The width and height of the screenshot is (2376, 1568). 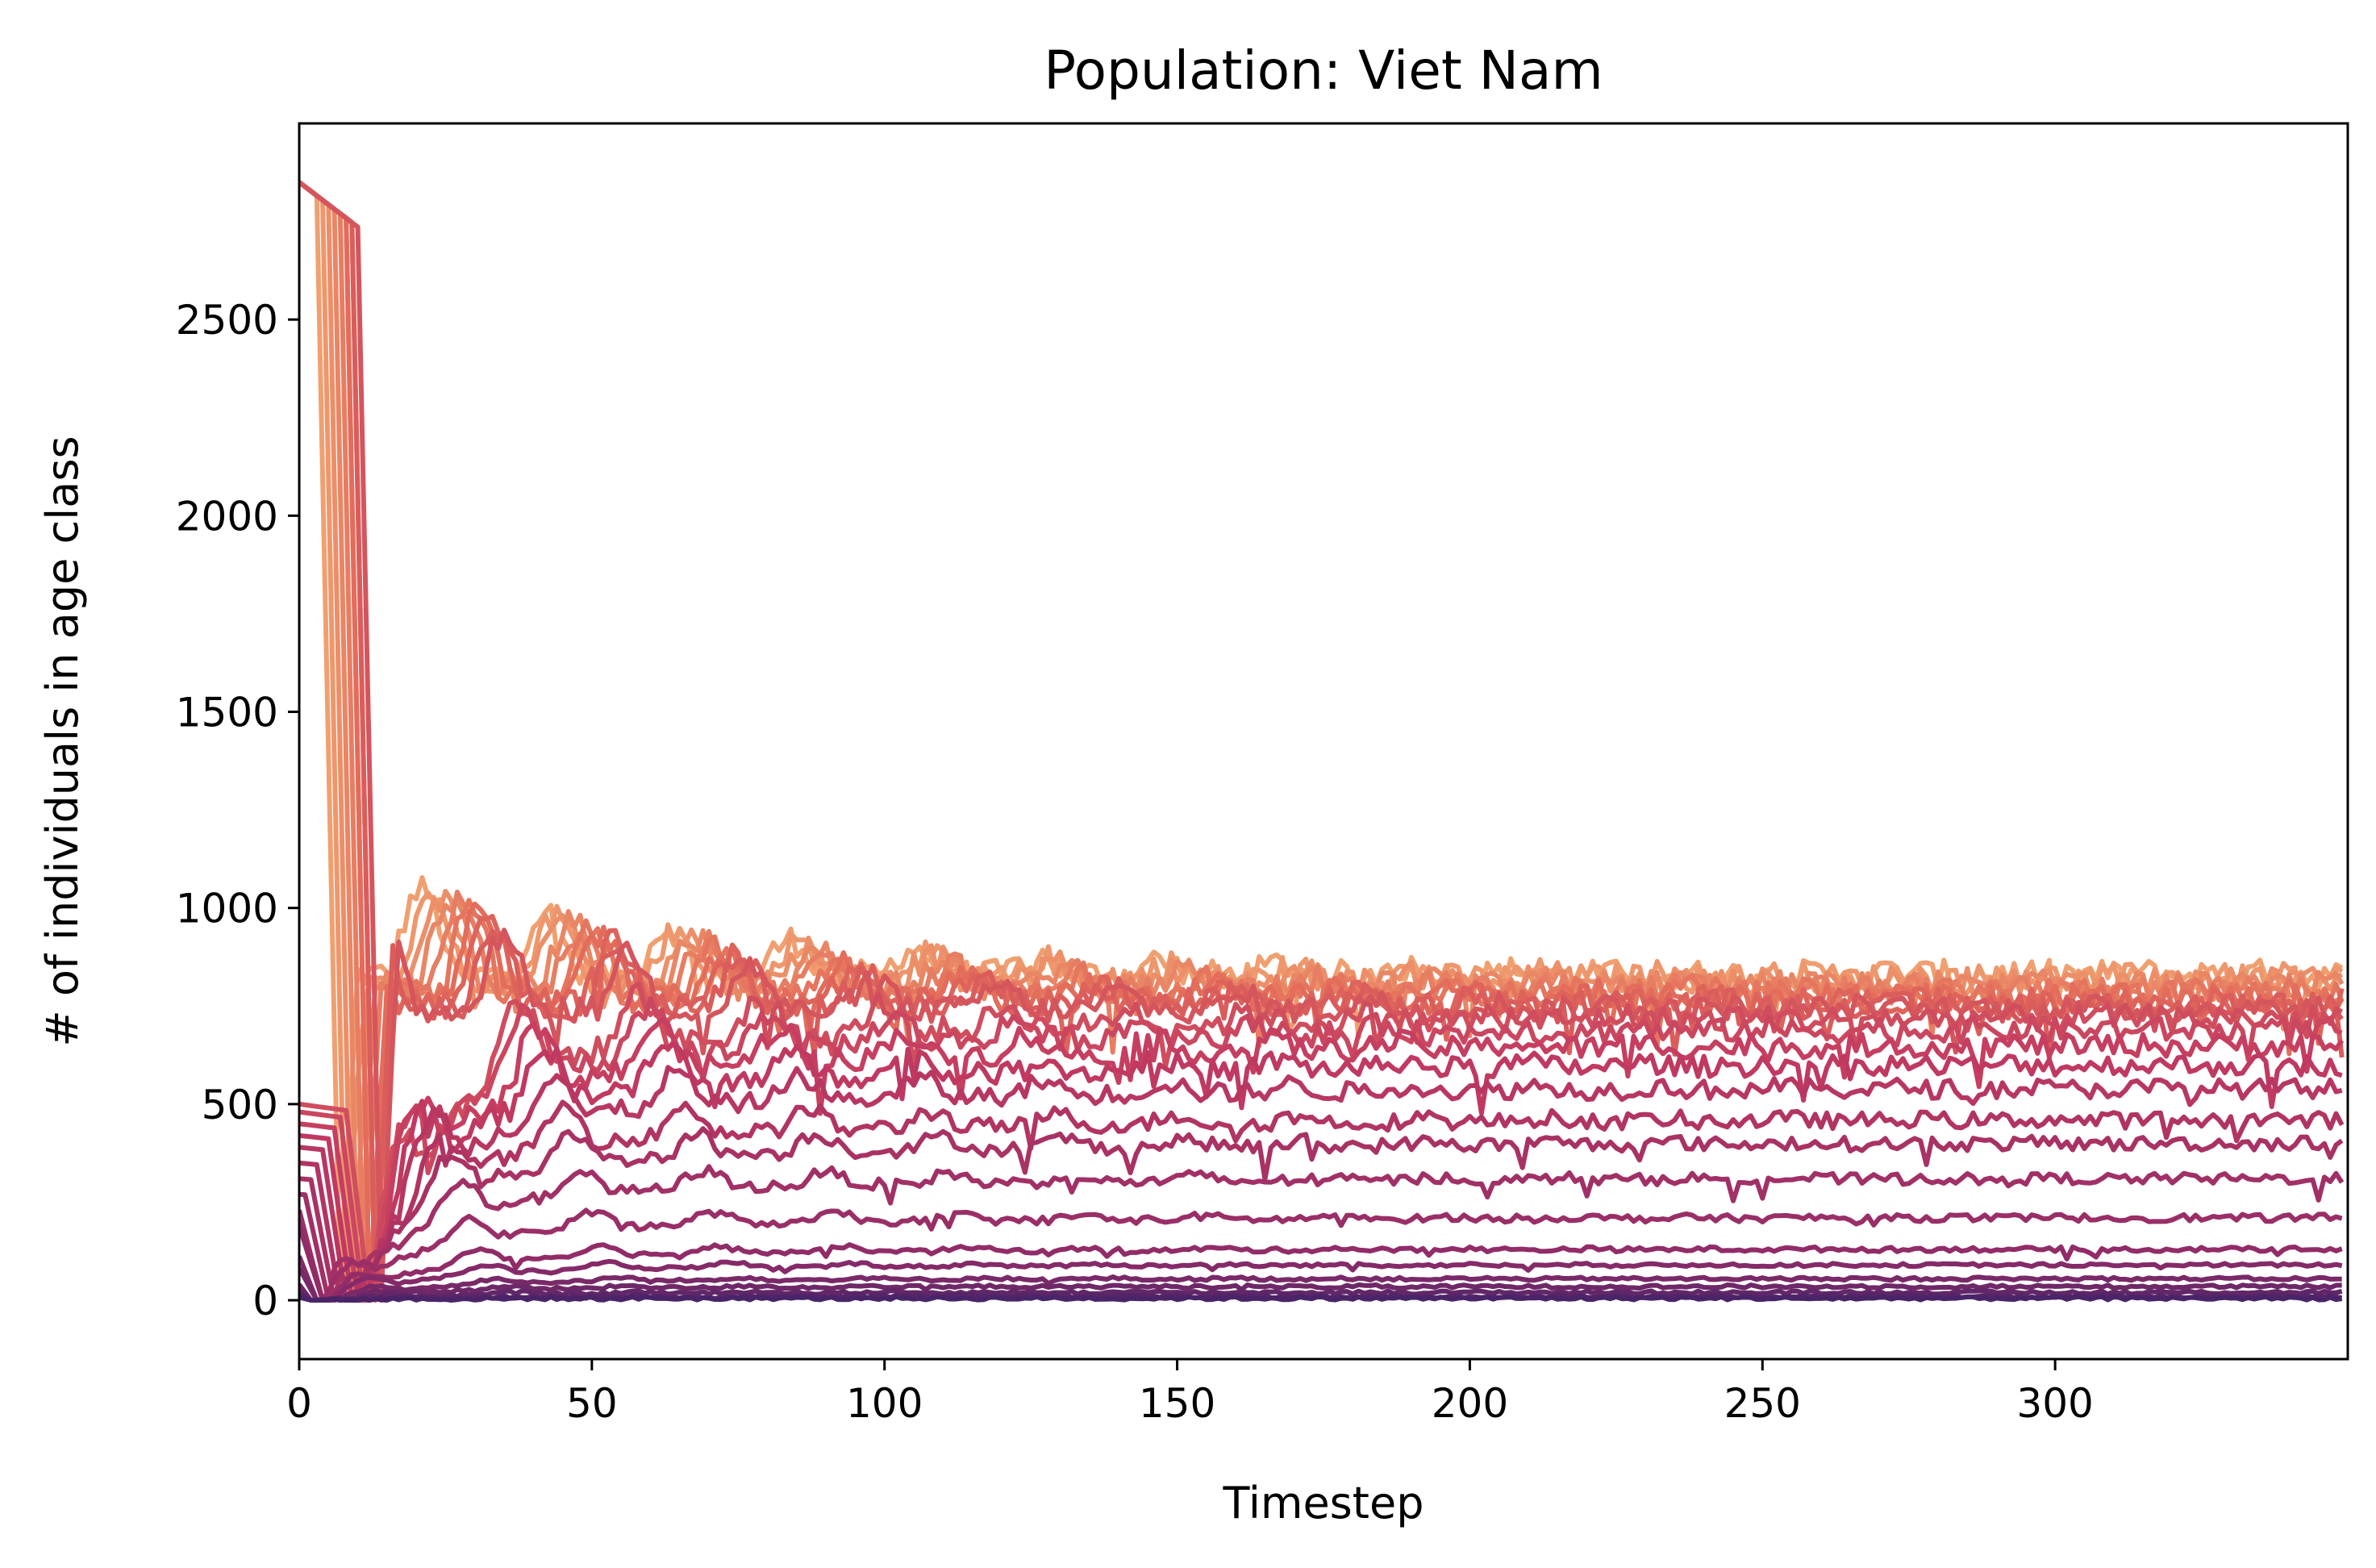 What do you see at coordinates (1323, 1503) in the screenshot?
I see `x-axis-label: Timestep` at bounding box center [1323, 1503].